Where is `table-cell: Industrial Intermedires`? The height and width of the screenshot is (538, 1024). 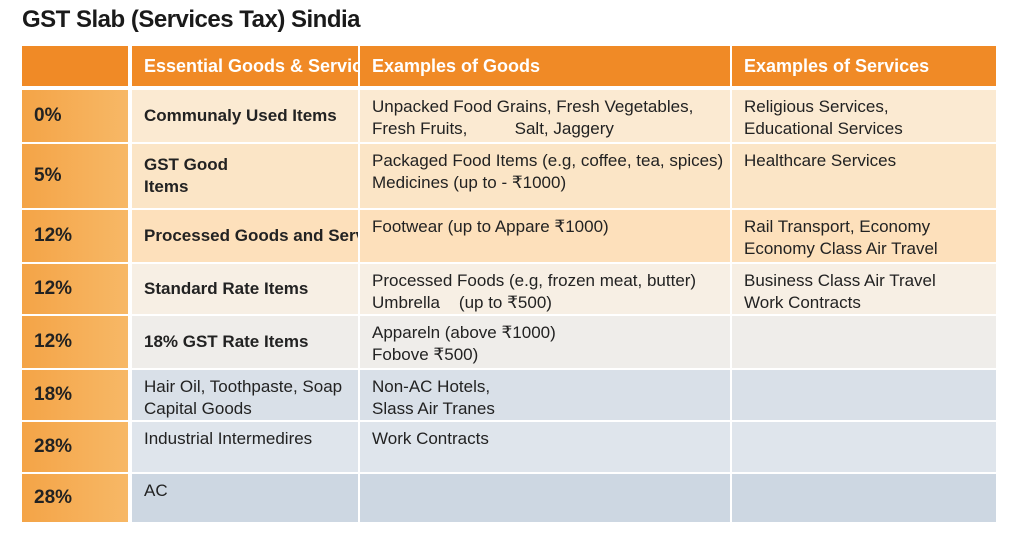
table-cell: Industrial Intermedires is located at coordinates (245, 447).